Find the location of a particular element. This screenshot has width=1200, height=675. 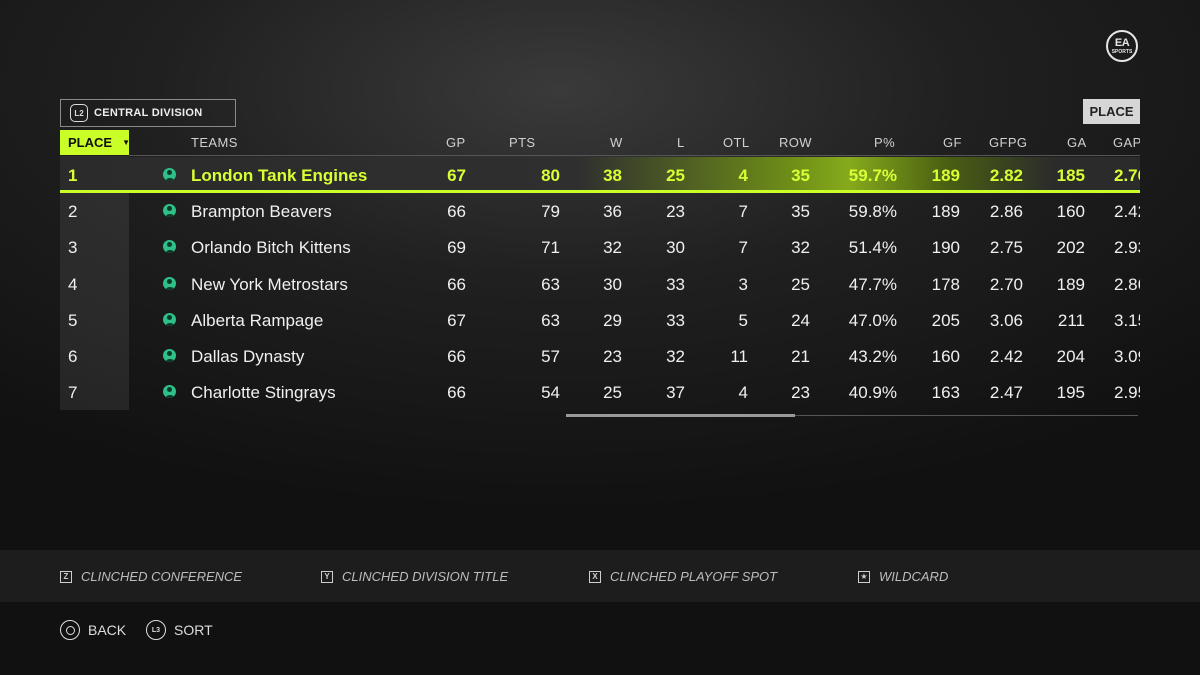

header-teams: TEAMS is located at coordinates (214, 142).